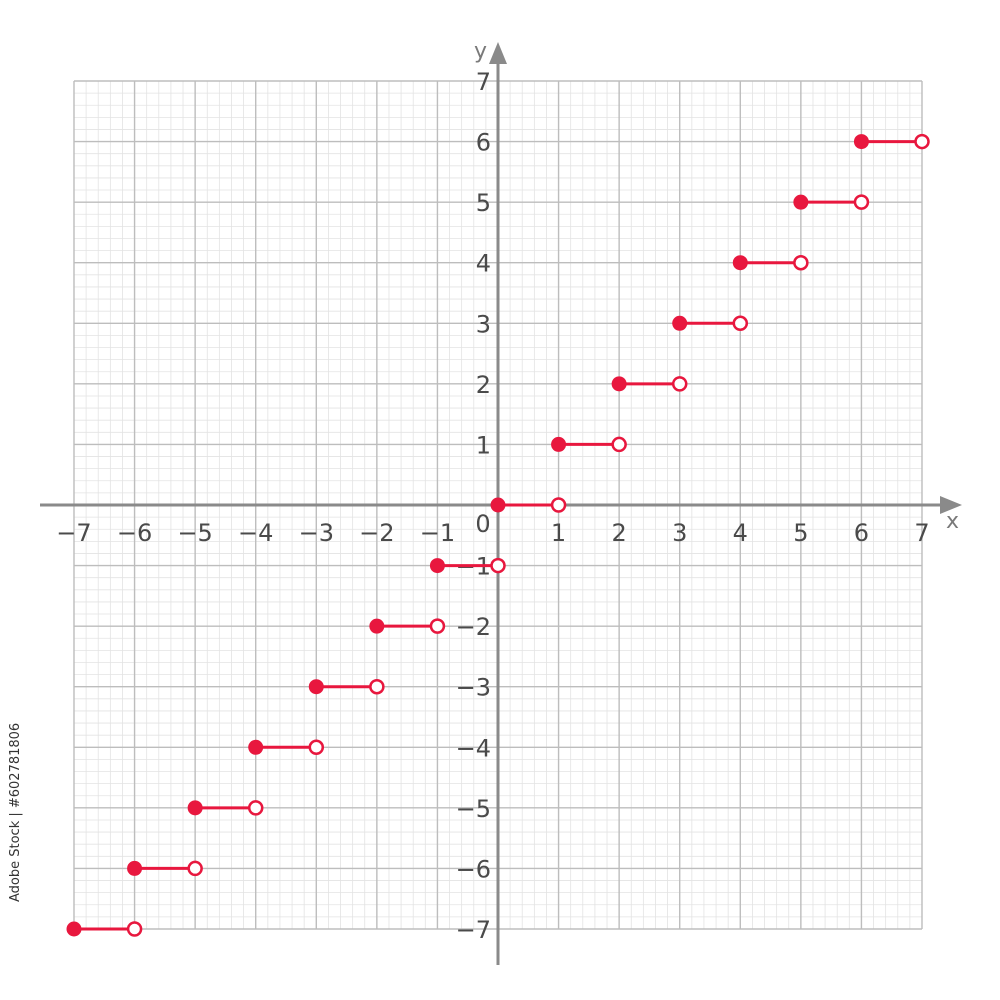 The image size is (1000, 1000). I want to click on origin-label: 0, so click(482, 524).